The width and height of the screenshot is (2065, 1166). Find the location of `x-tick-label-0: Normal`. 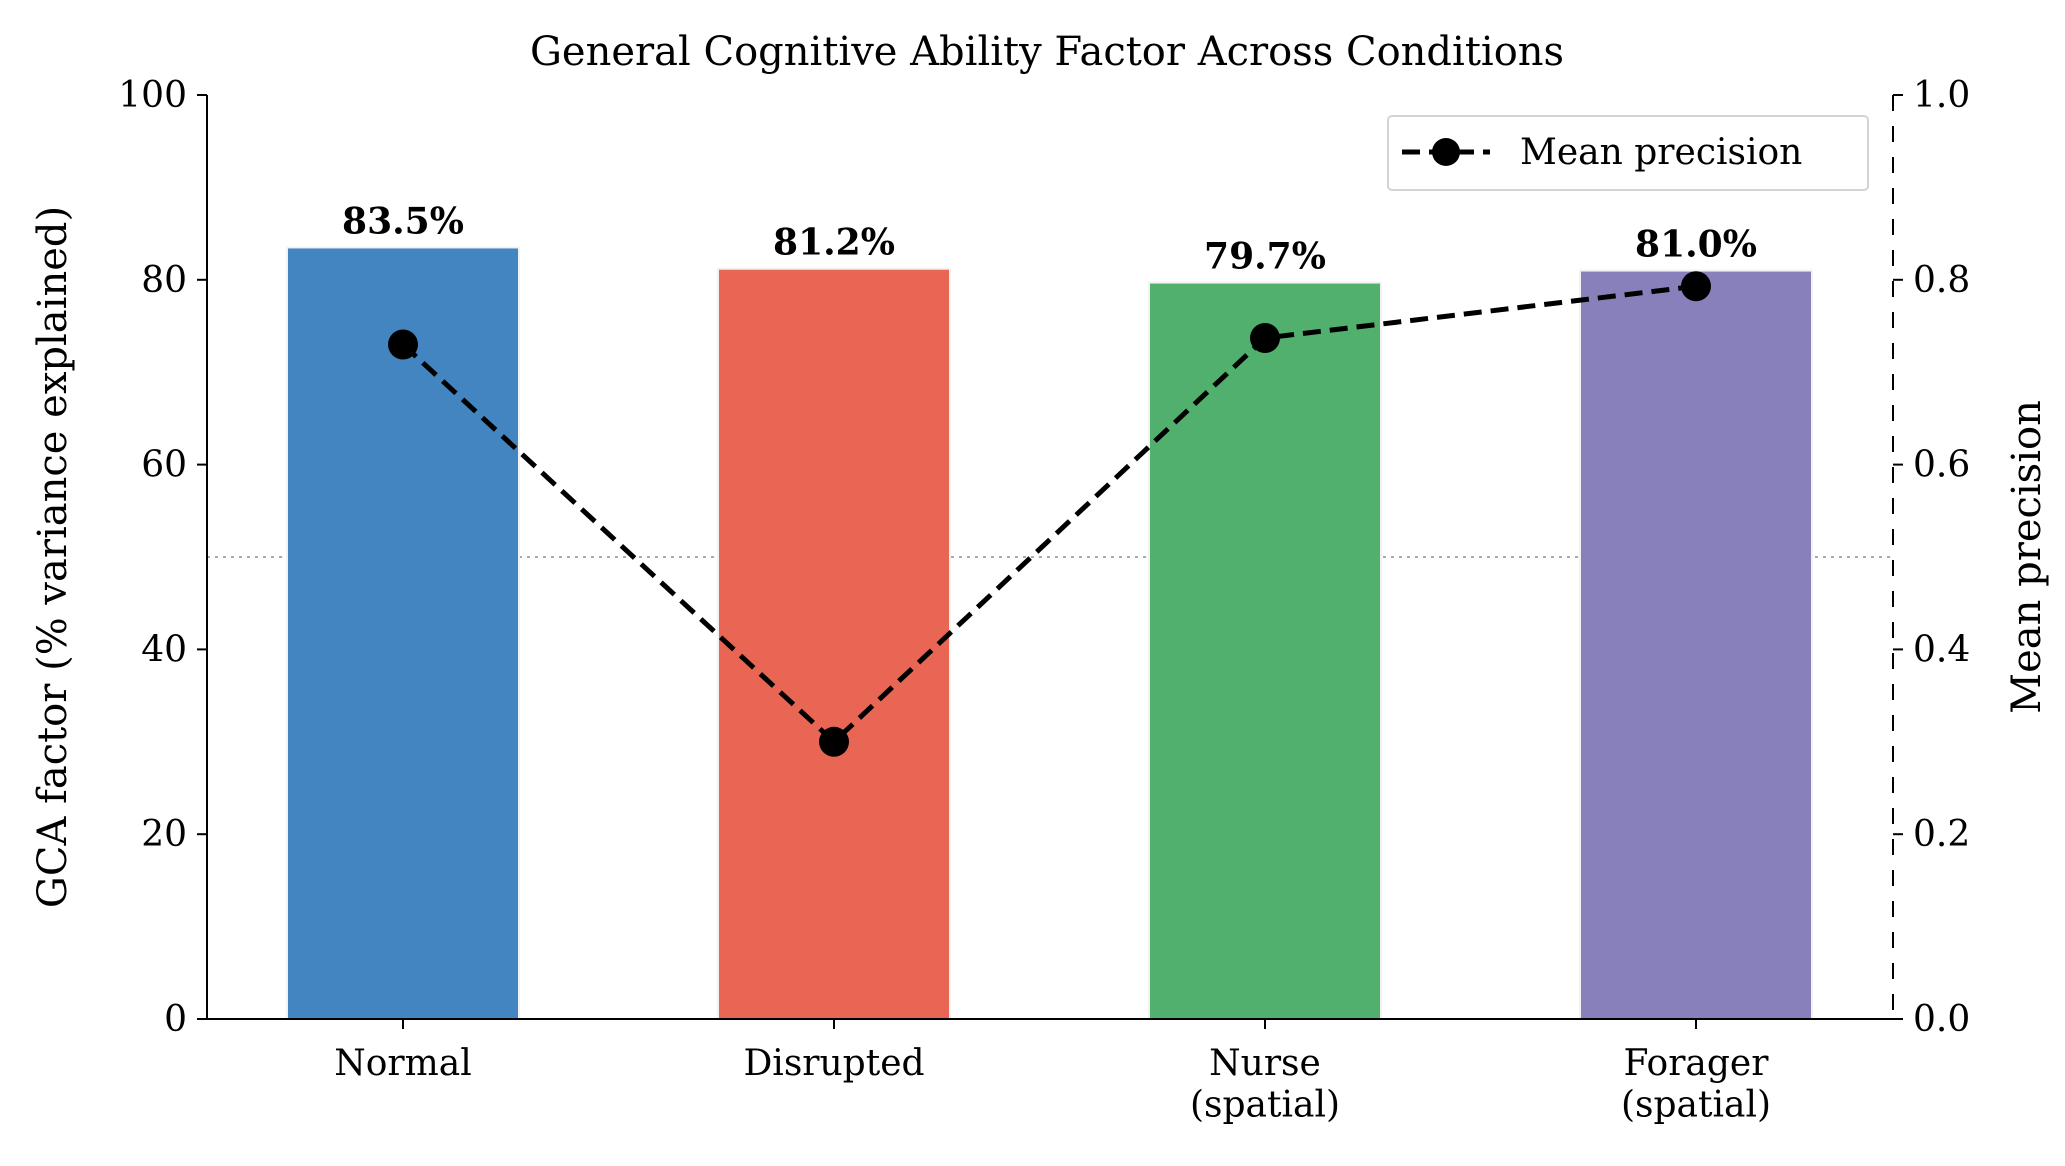

x-tick-label-0: Normal is located at coordinates (403, 1063).